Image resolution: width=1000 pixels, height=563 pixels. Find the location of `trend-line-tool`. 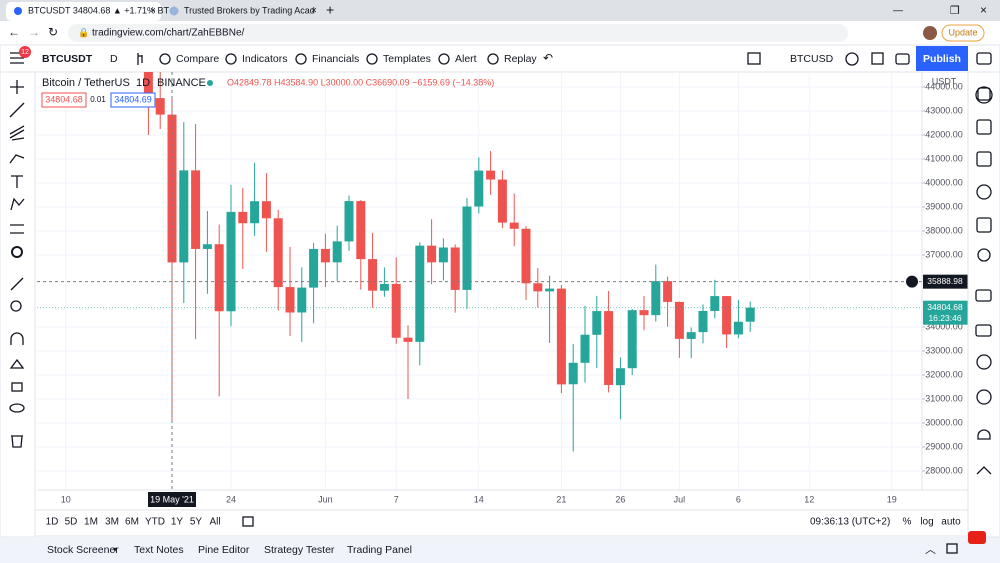

trend-line-tool is located at coordinates (17, 110).